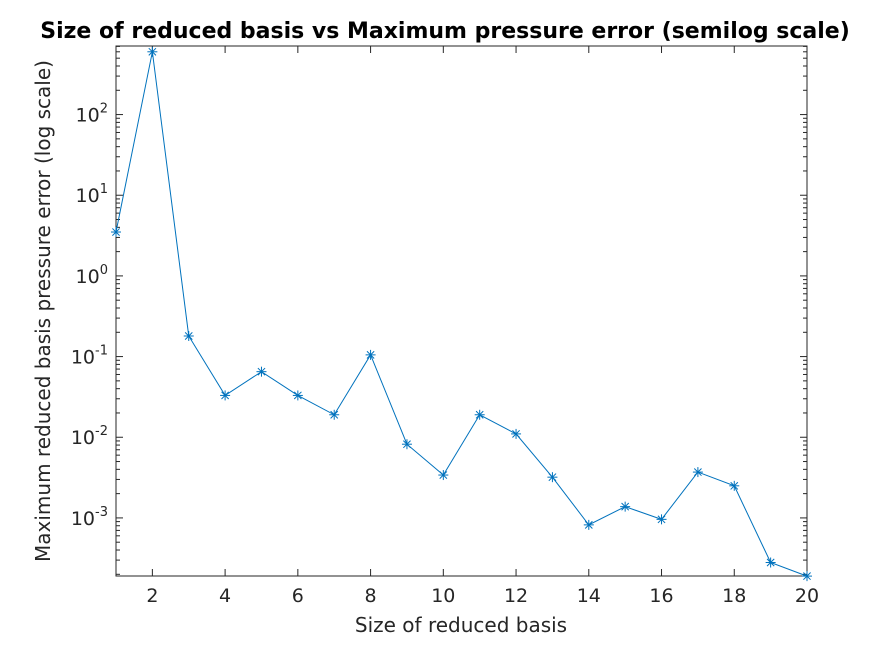 The height and width of the screenshot is (645, 891). What do you see at coordinates (589, 596) in the screenshot?
I see `x-tick-label: 14` at bounding box center [589, 596].